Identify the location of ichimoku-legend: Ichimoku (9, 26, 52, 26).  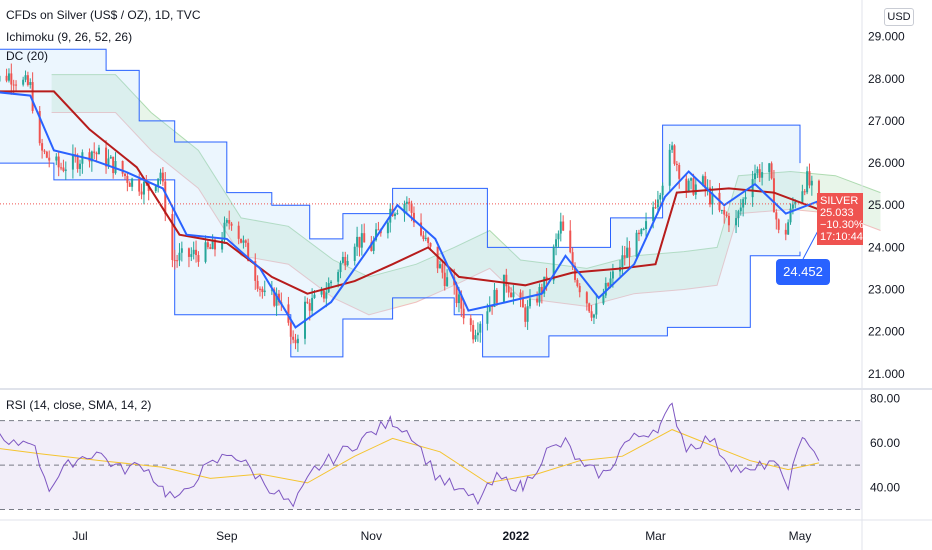
(69, 37).